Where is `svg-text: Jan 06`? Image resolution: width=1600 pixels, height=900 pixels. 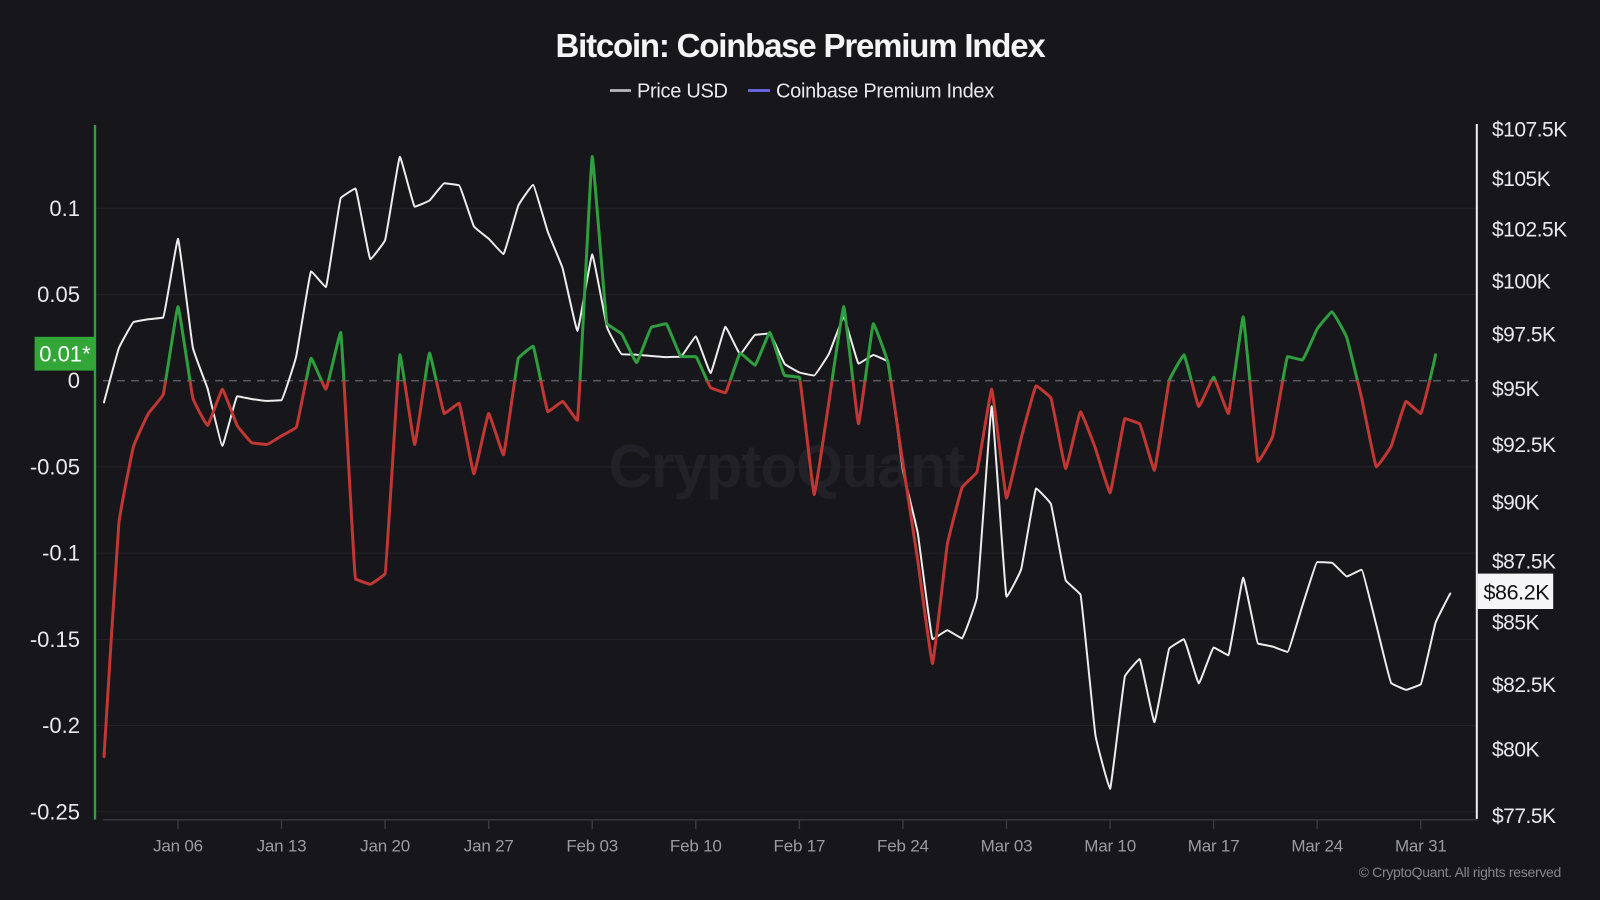
svg-text: Jan 06 is located at coordinates (178, 846).